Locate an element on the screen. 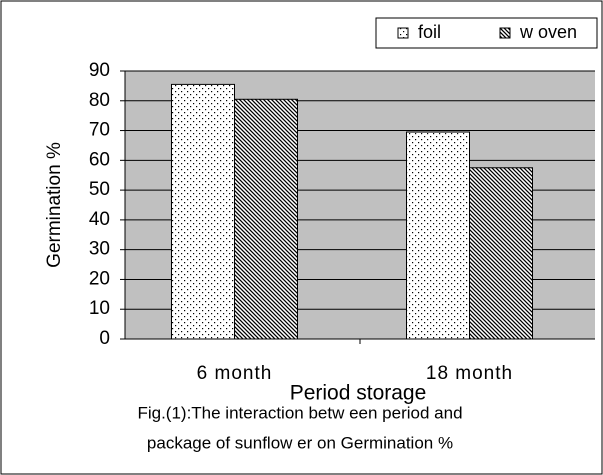  y-tick-label: 0 is located at coordinates (104, 338).